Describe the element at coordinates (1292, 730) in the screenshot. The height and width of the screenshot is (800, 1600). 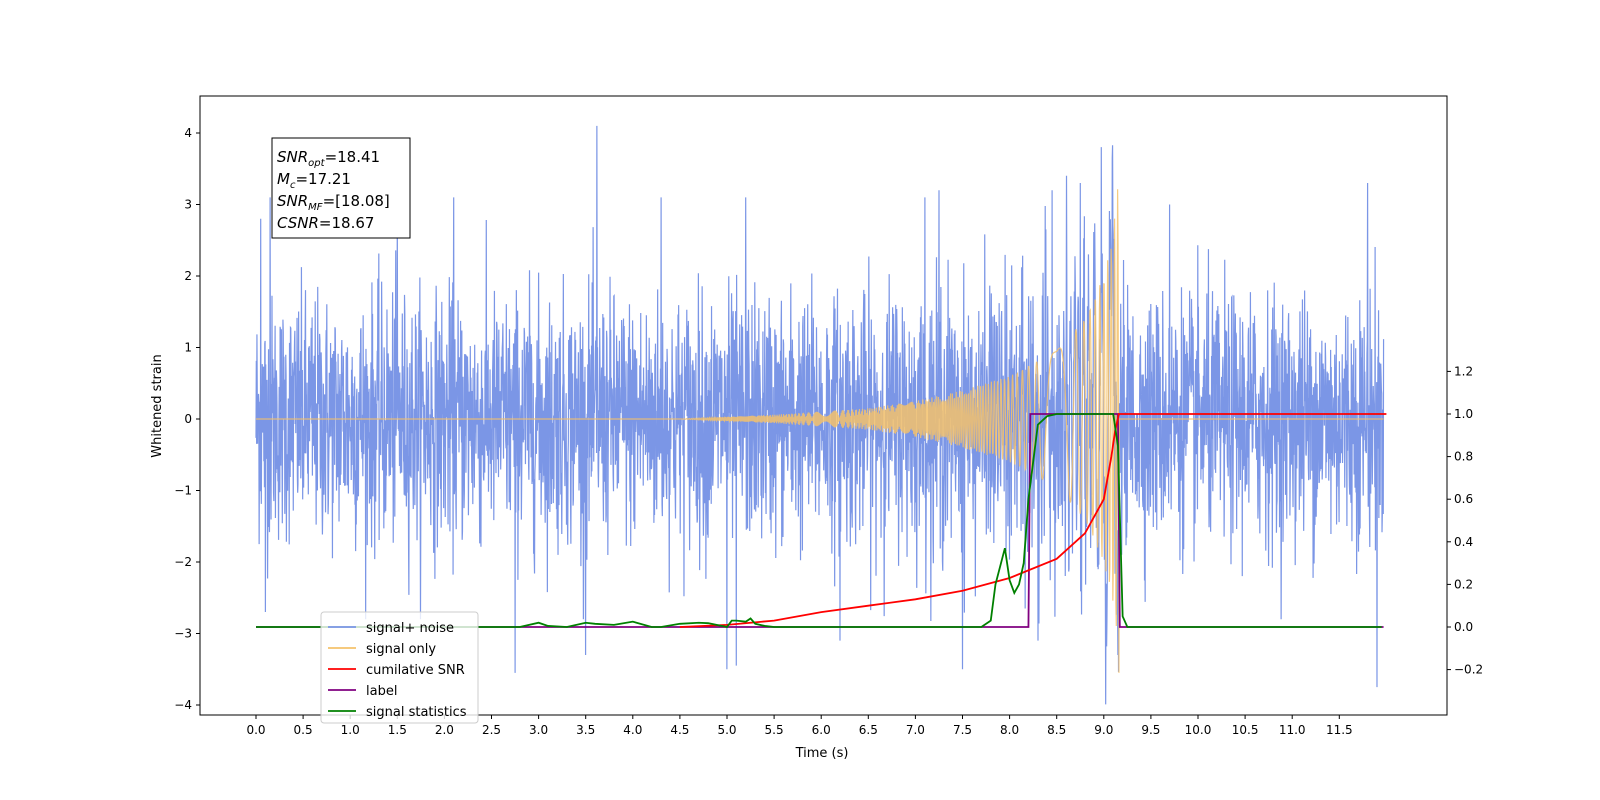
I see `x-tick-label: 11.0` at that location.